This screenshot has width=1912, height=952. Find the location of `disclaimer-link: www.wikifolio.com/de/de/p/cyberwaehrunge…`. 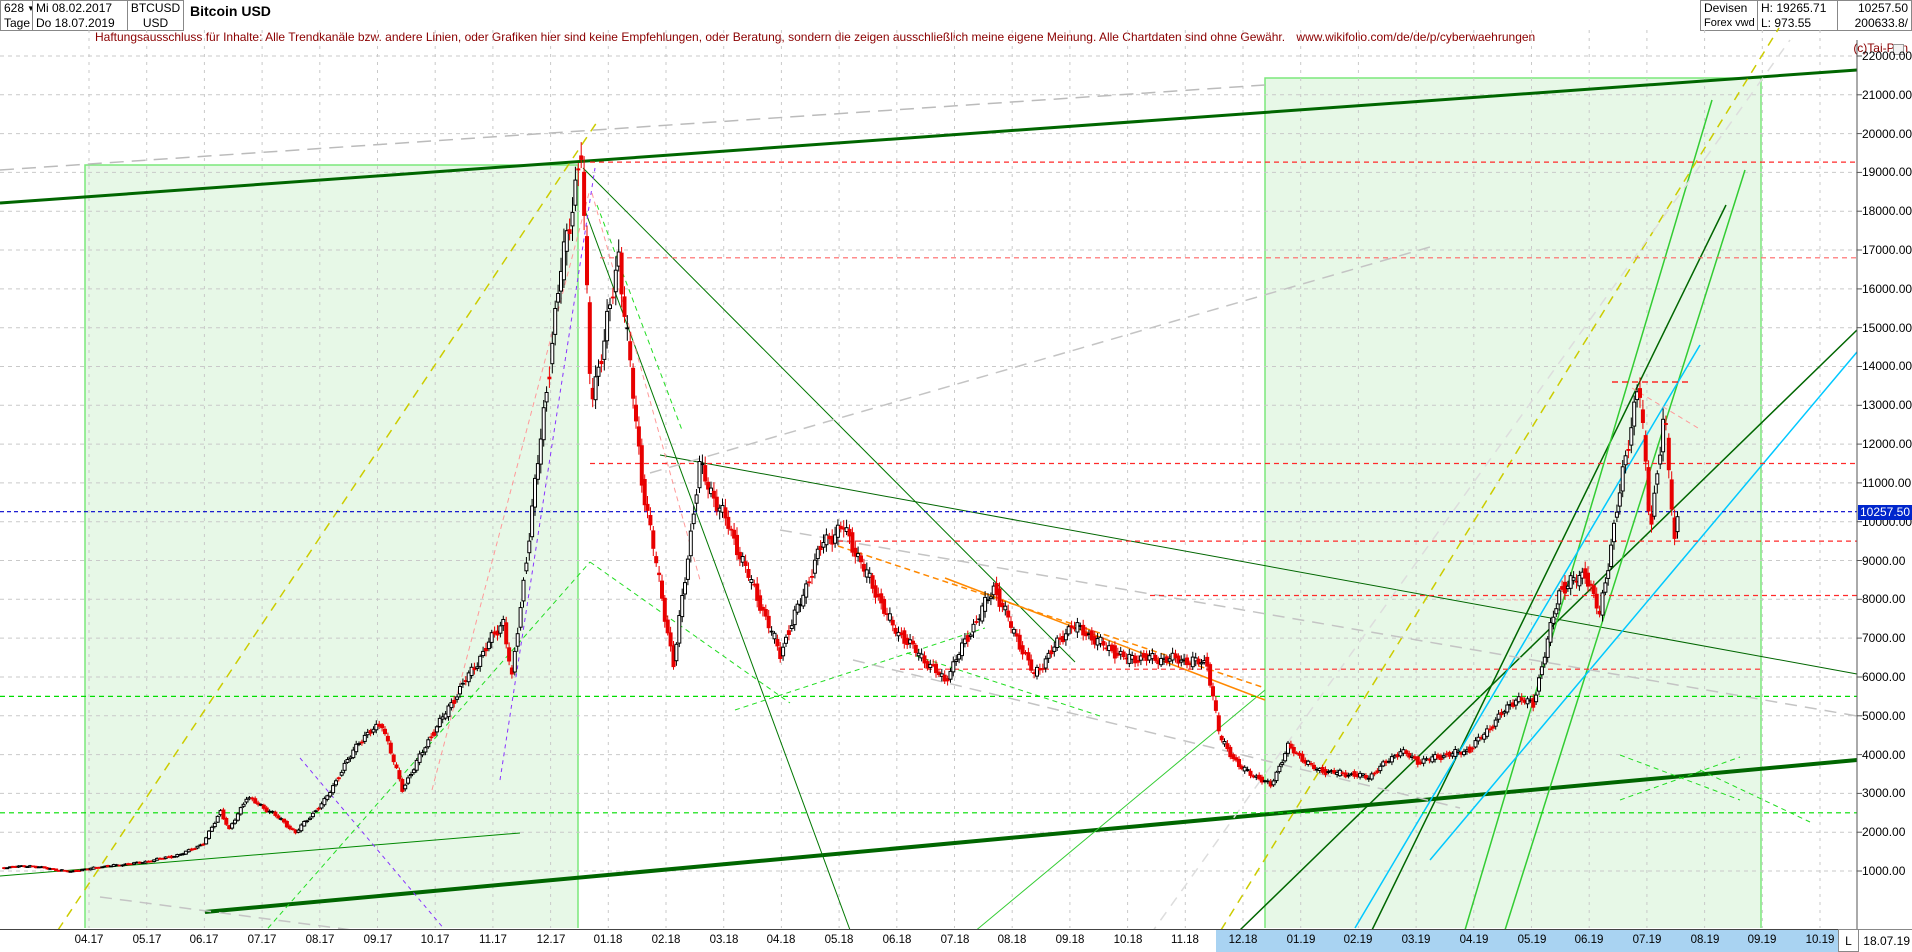

disclaimer-link: www.wikifolio.com/de/de/p/cyberwaehrunge… is located at coordinates (1416, 37).